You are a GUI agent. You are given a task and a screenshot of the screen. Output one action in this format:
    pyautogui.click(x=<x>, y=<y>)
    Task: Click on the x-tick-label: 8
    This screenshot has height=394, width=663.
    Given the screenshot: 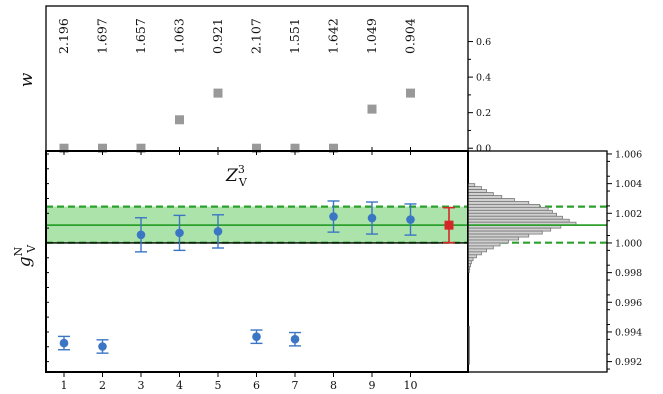 What is the action you would take?
    pyautogui.click(x=333, y=385)
    